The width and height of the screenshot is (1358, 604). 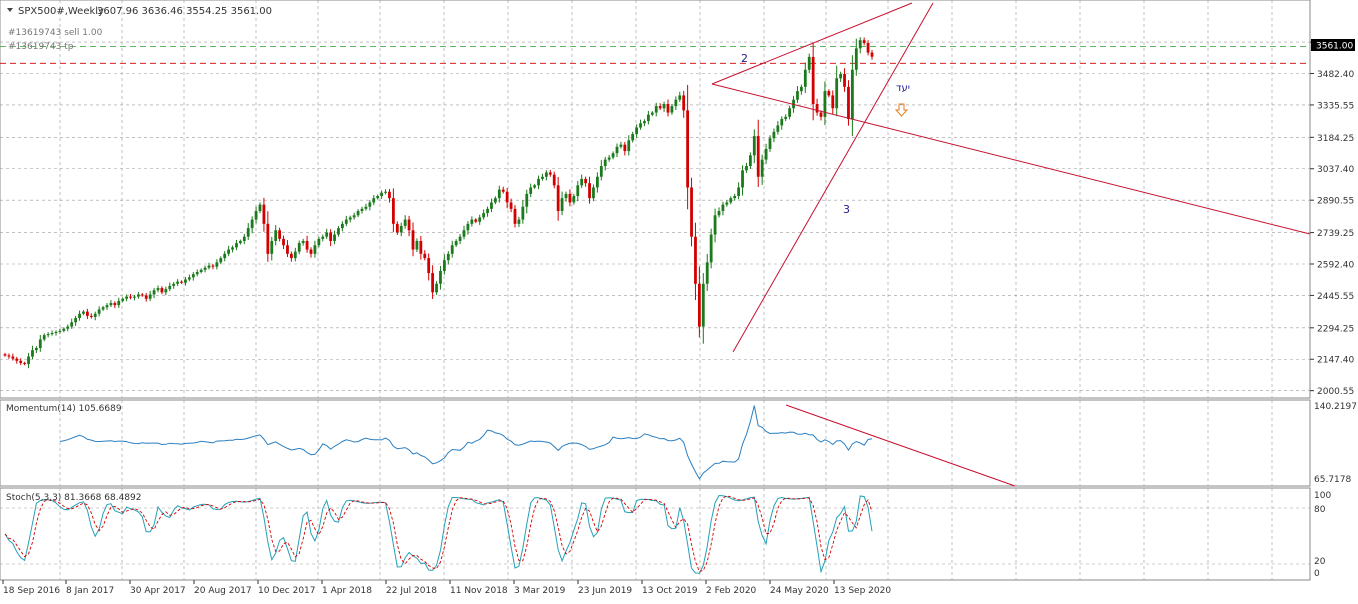 I want to click on price-tick-label: 2147.40, so click(x=1335, y=361).